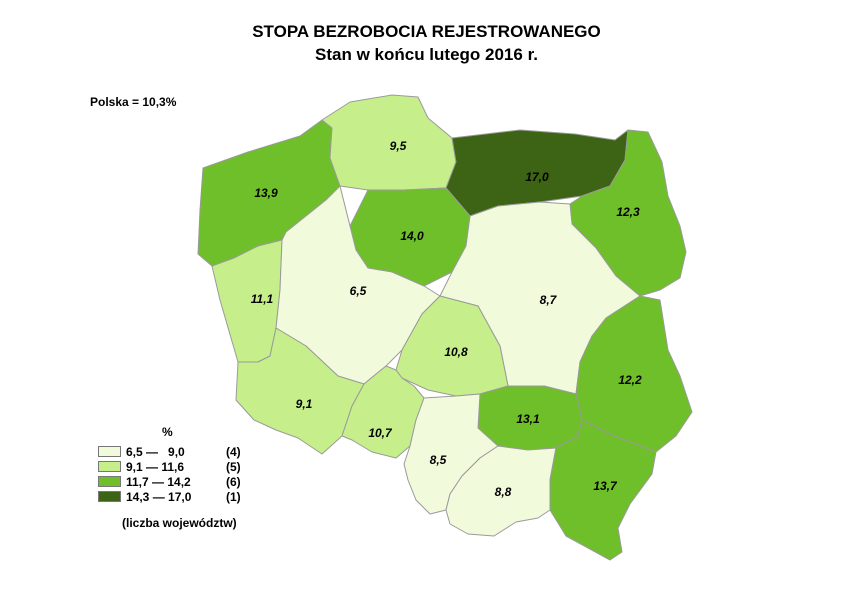 The height and width of the screenshot is (597, 853). I want to click on region-lodzkie, so click(452, 346).